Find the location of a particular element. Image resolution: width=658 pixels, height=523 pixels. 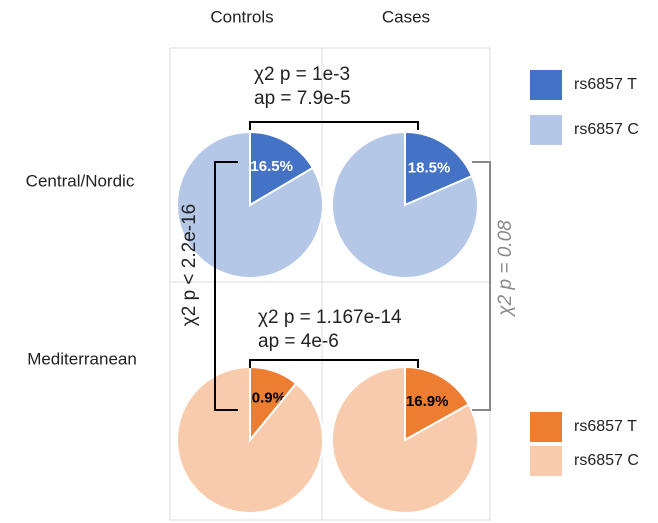

data-label: 16.5% is located at coordinates (271, 166).